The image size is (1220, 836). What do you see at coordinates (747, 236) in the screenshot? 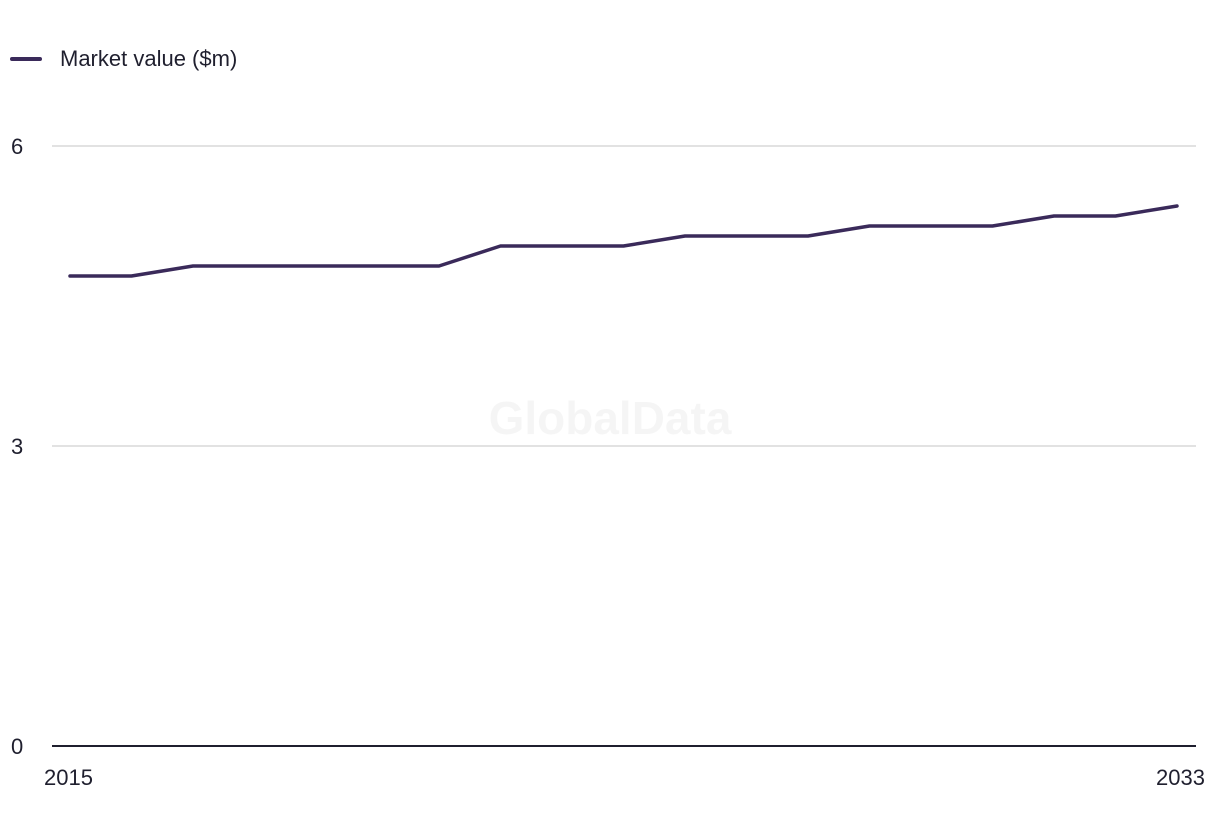
I see `data-point-2026` at bounding box center [747, 236].